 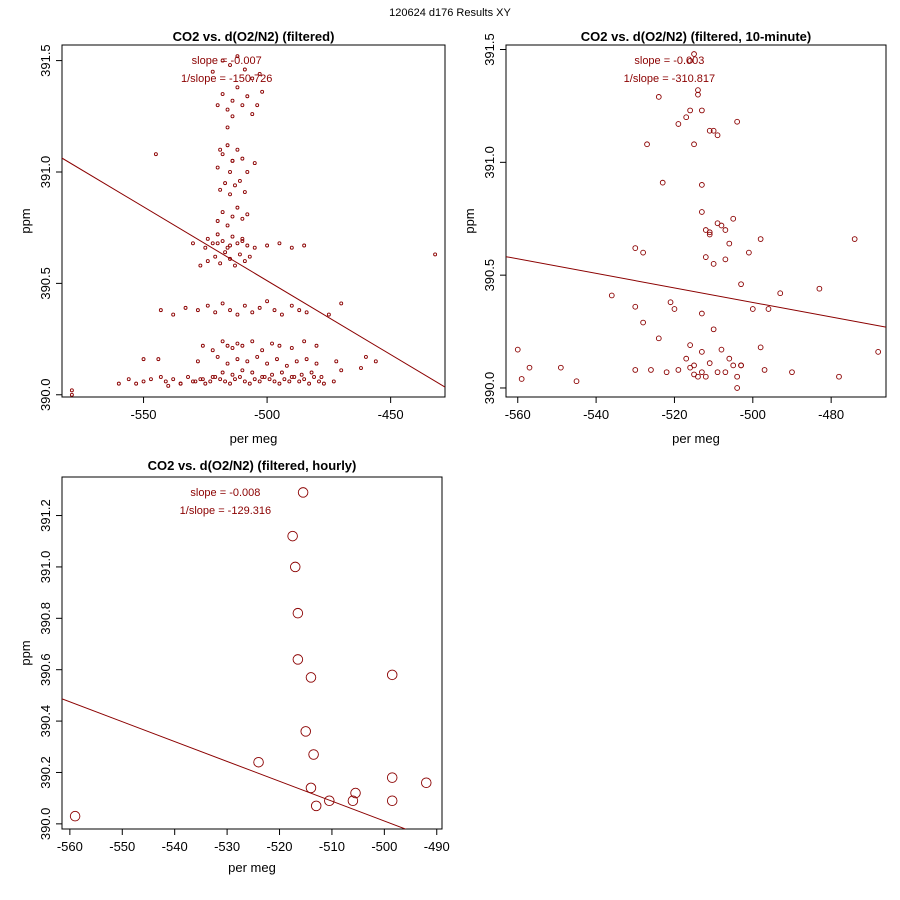 I want to click on x-tick-label: -560, so click(x=518, y=414).